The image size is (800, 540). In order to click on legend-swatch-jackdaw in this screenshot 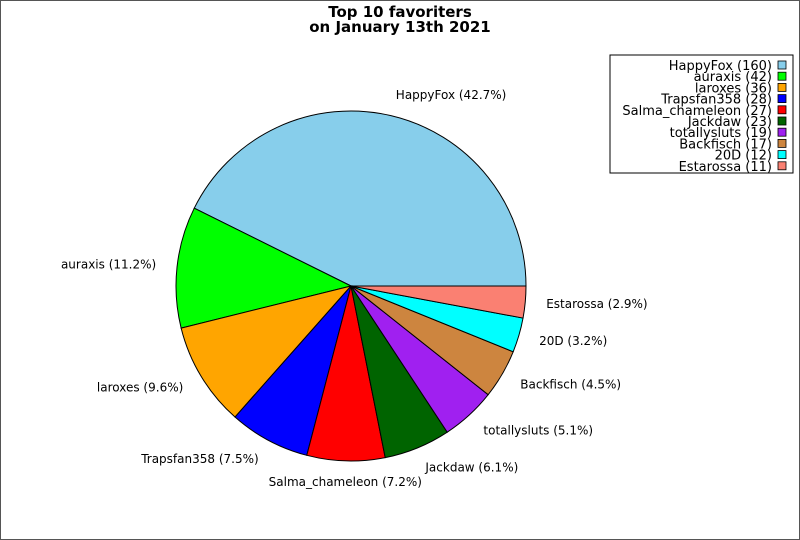, I will do `click(782, 121)`.